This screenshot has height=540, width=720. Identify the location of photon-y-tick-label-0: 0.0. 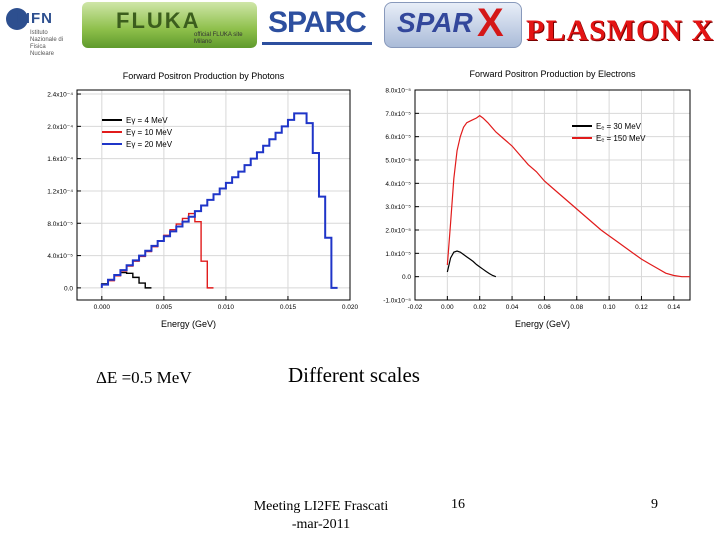
(68, 288).